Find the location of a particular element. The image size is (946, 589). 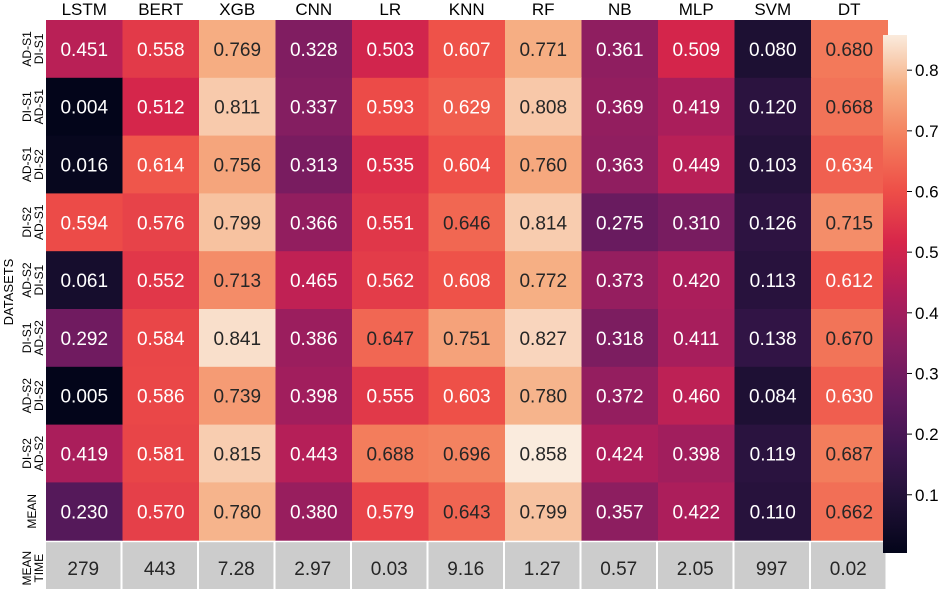

row-label-5: DI-S1AD-S2 is located at coordinates (33, 338).